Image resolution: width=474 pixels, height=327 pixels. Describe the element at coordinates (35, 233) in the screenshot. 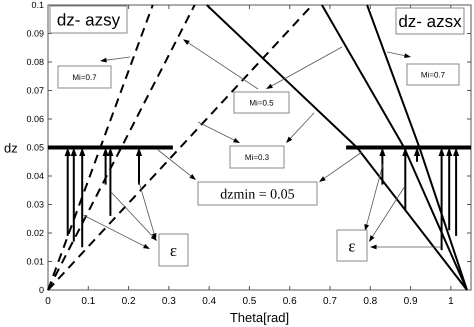

I see `y-tick-label: 0.02` at that location.